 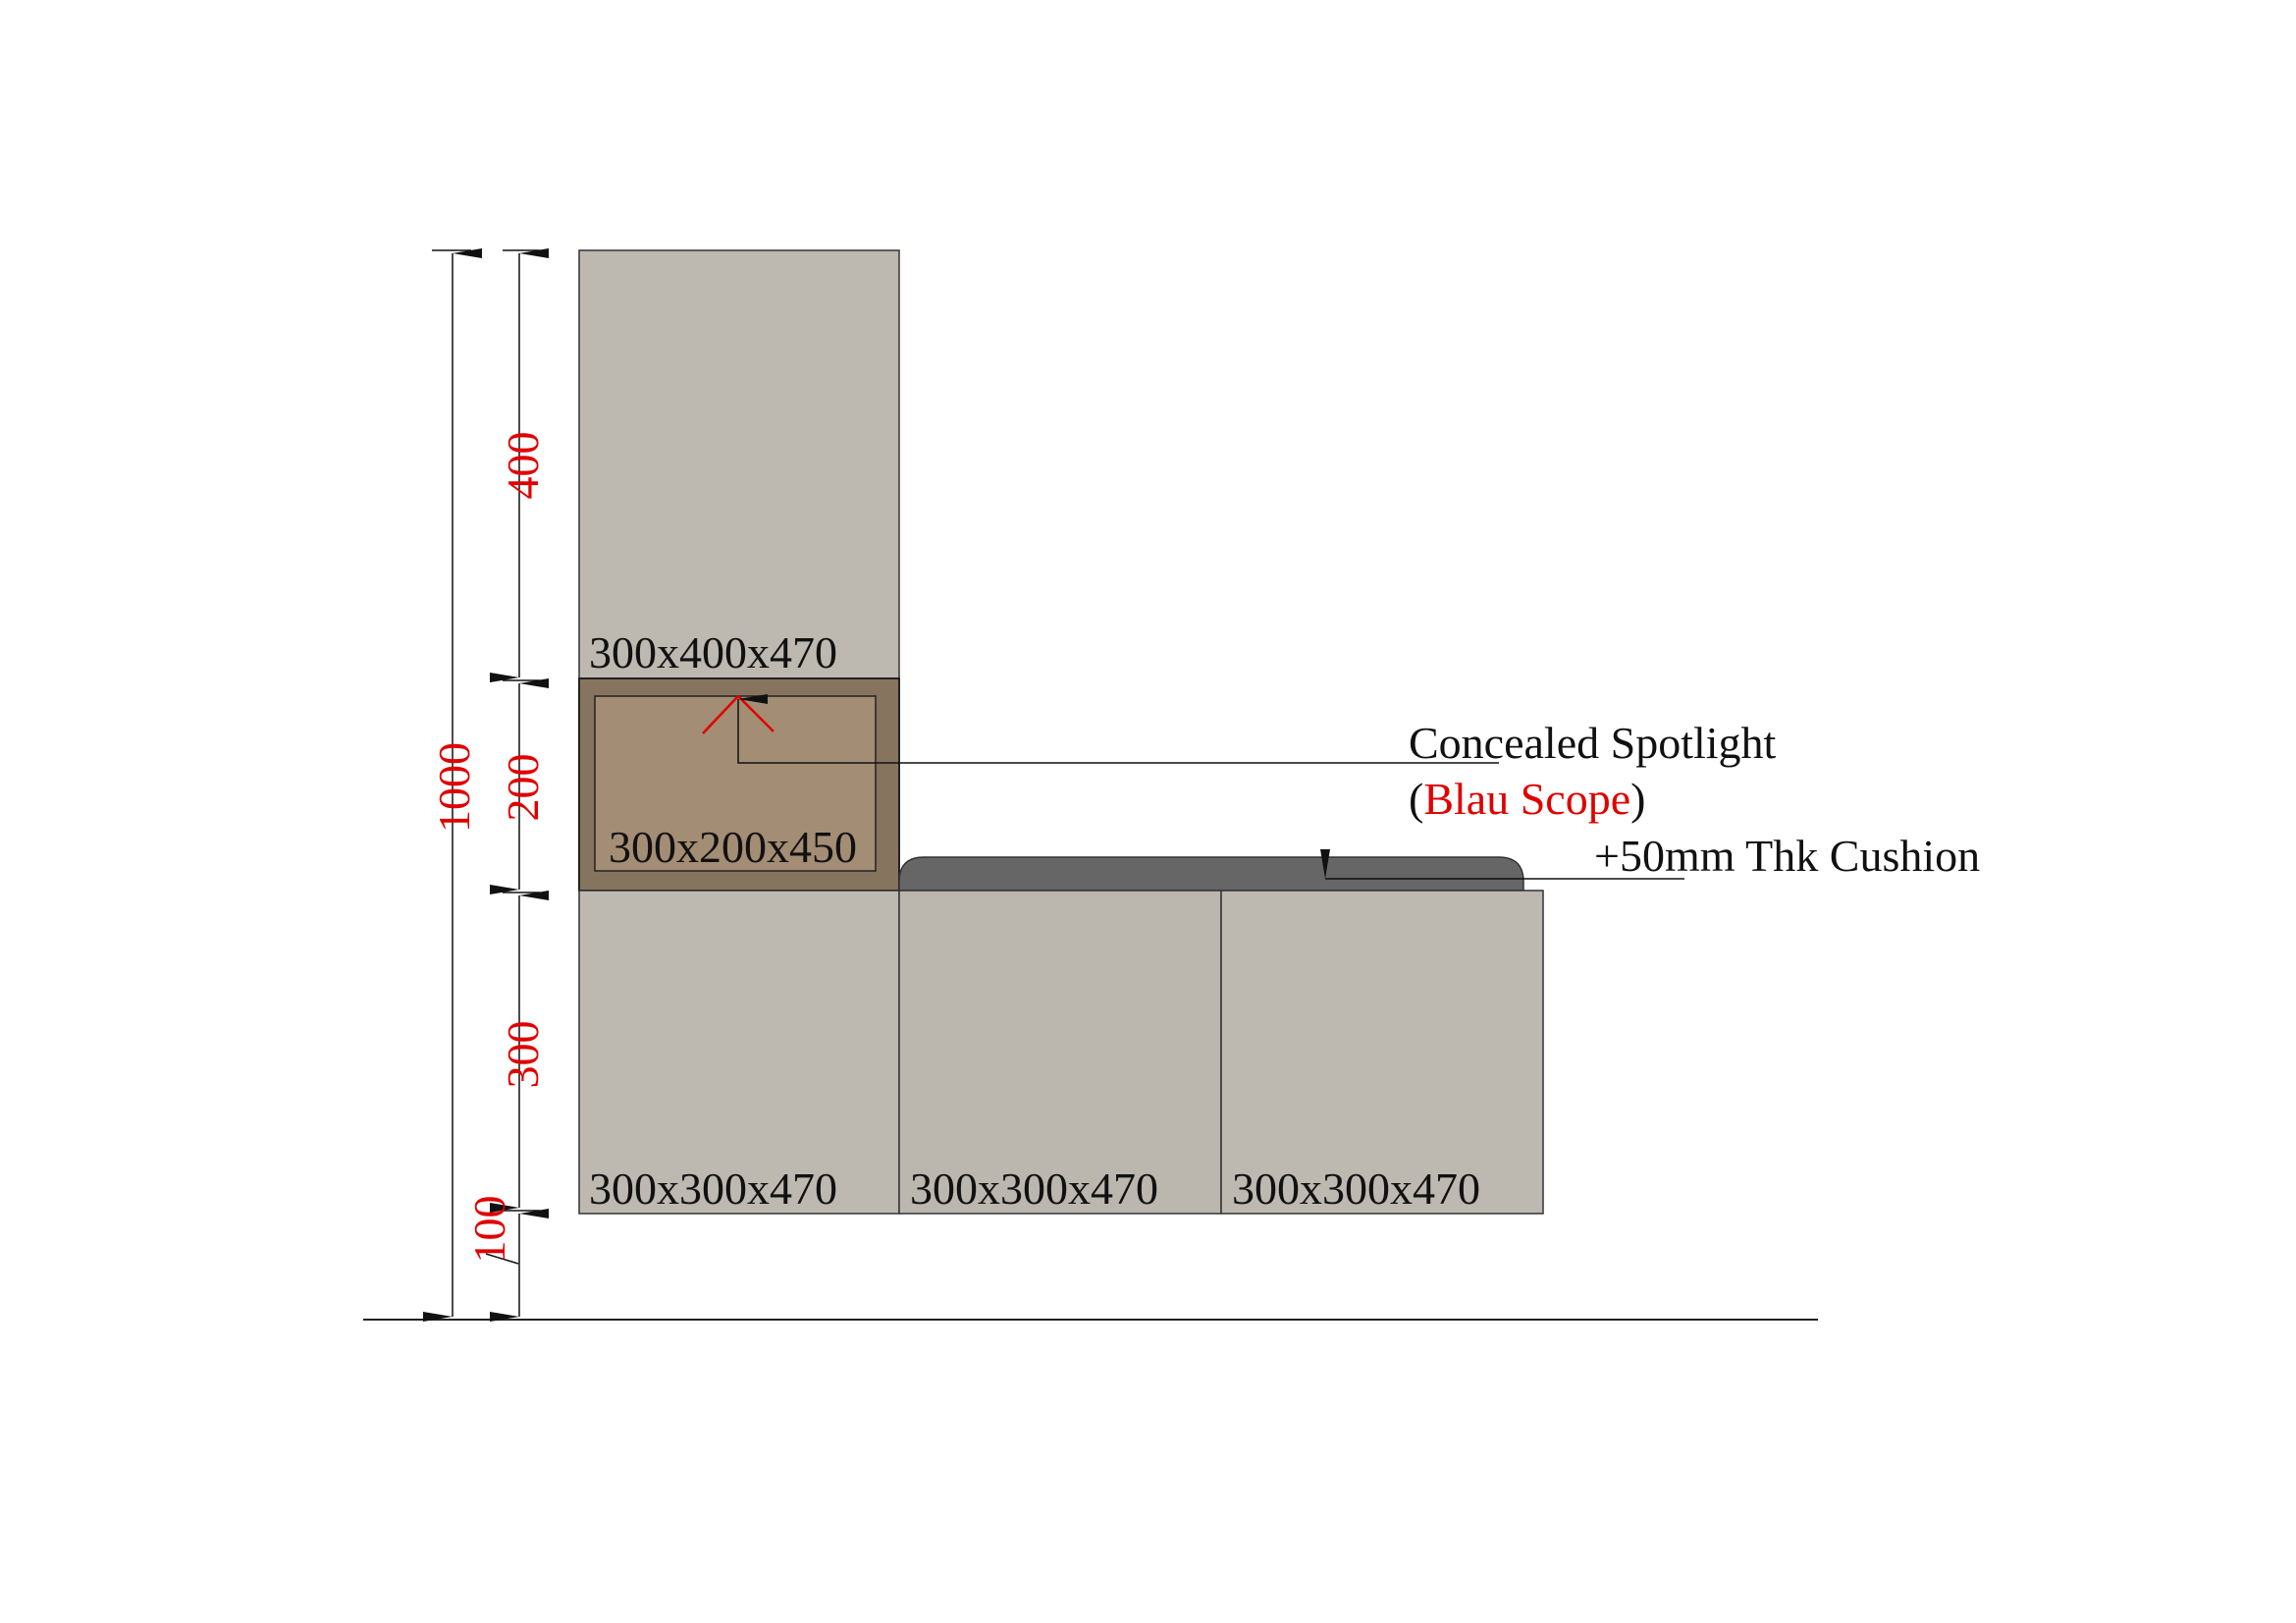 What do you see at coordinates (713, 652) in the screenshot?
I see `upper-cabinet-label: 300x400x470` at bounding box center [713, 652].